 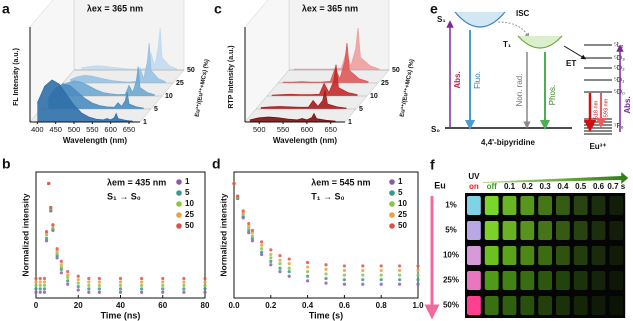 What do you see at coordinates (234, 305) in the screenshot?
I see `x-tick-label: 0.0` at bounding box center [234, 305].